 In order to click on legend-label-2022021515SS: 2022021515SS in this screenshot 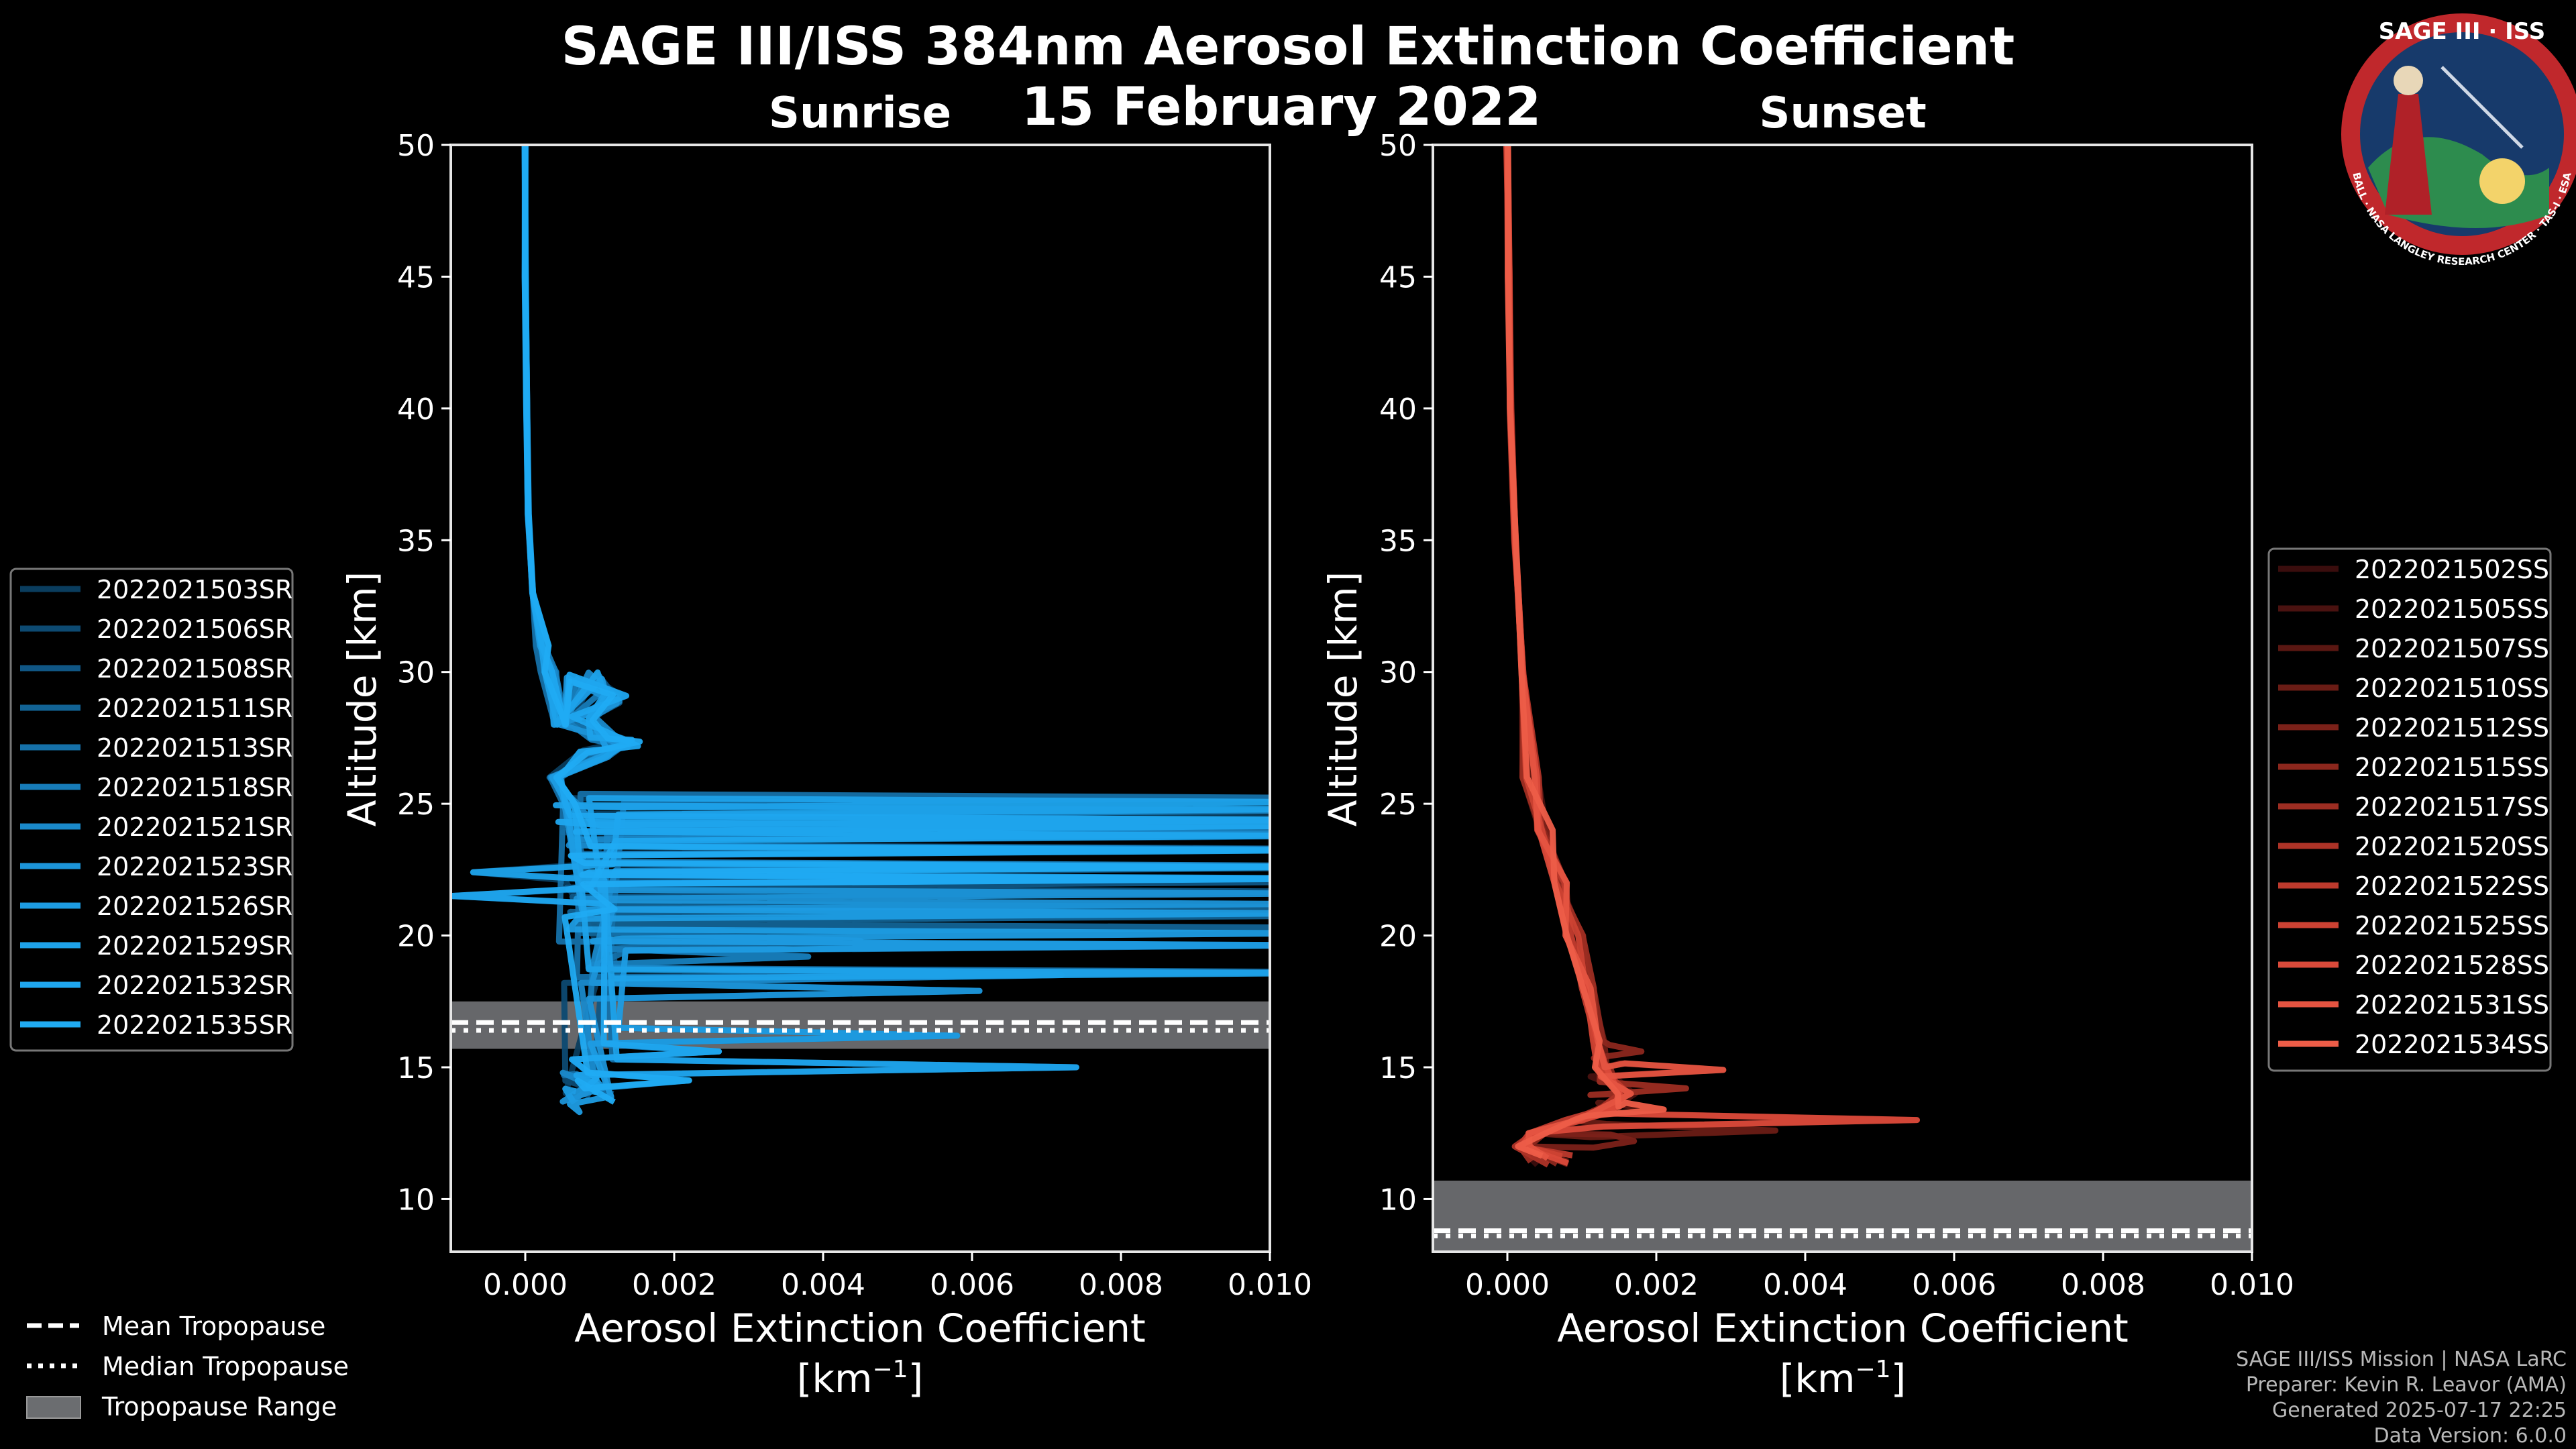, I will do `click(2452, 767)`.